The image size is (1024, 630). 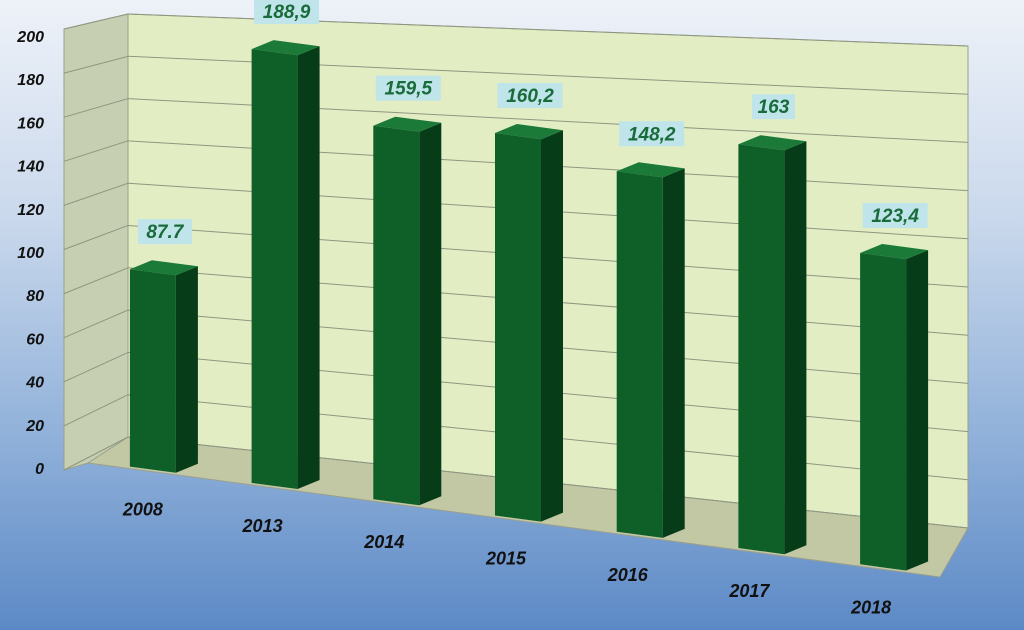 What do you see at coordinates (30, 80) in the screenshot?
I see `y-tick-label: 180` at bounding box center [30, 80].